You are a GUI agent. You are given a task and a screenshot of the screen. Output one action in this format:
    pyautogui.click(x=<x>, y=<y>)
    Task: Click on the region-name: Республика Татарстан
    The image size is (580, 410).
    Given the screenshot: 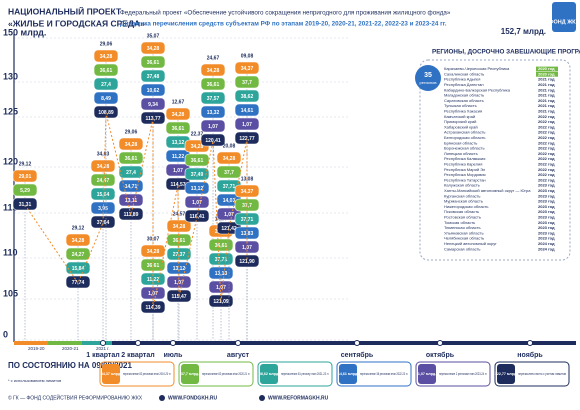 What is the action you would take?
    pyautogui.click(x=465, y=179)
    